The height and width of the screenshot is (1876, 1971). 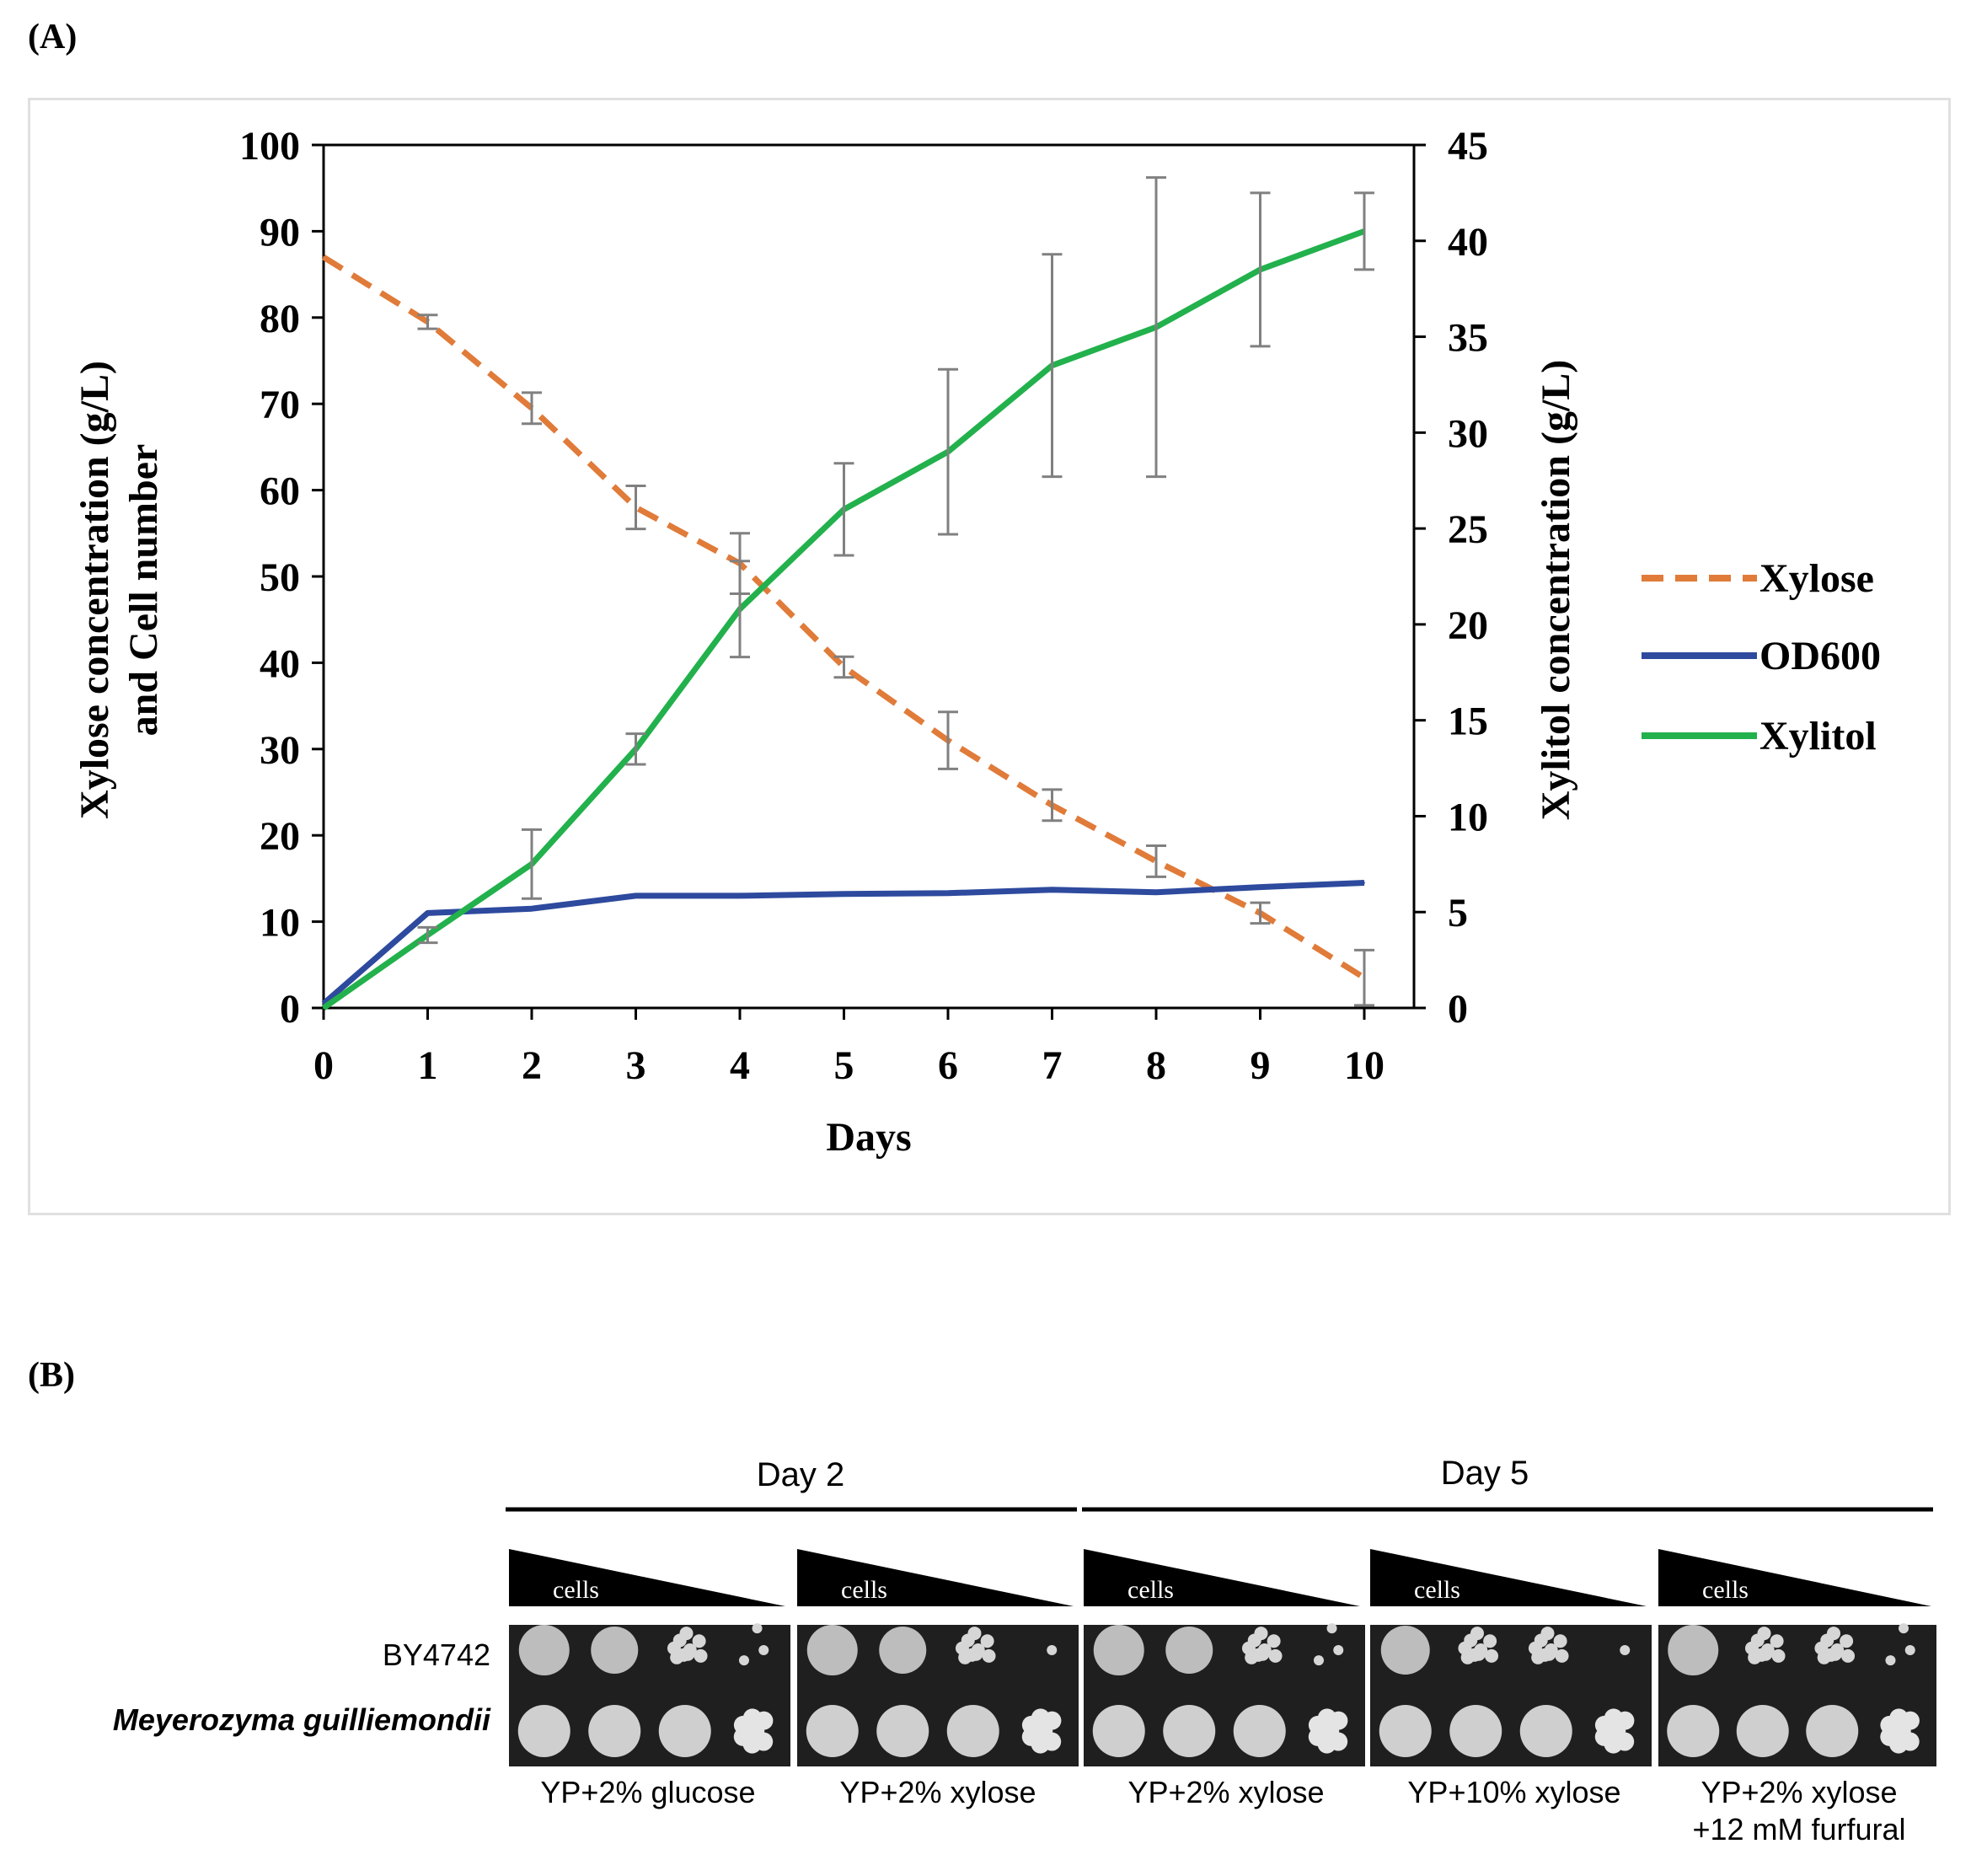 I want to click on x-tick-label: 4, so click(x=740, y=1065).